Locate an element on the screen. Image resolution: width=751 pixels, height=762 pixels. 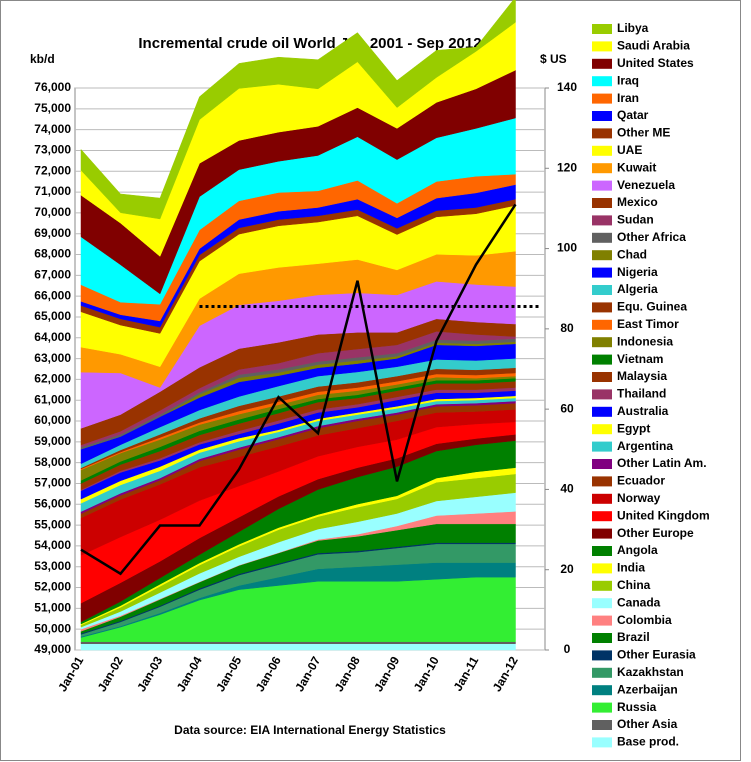
legend-label: Venezuela is located at coordinates (646, 185).